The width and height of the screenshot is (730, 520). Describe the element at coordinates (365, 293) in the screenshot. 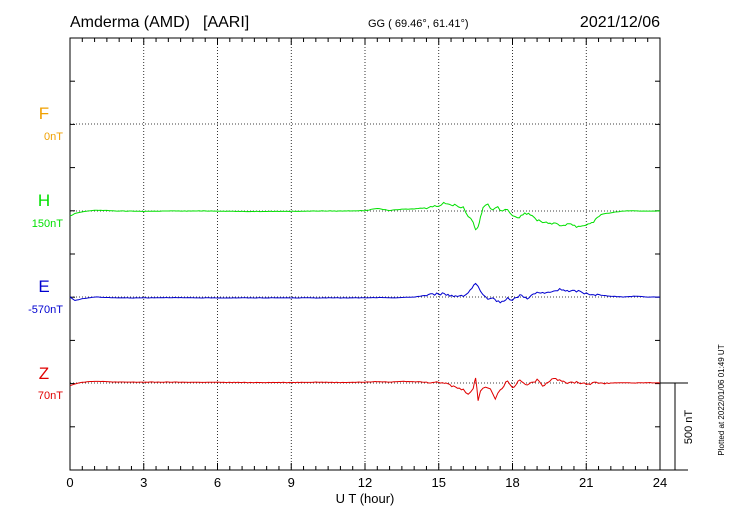

I see `trace-e` at that location.